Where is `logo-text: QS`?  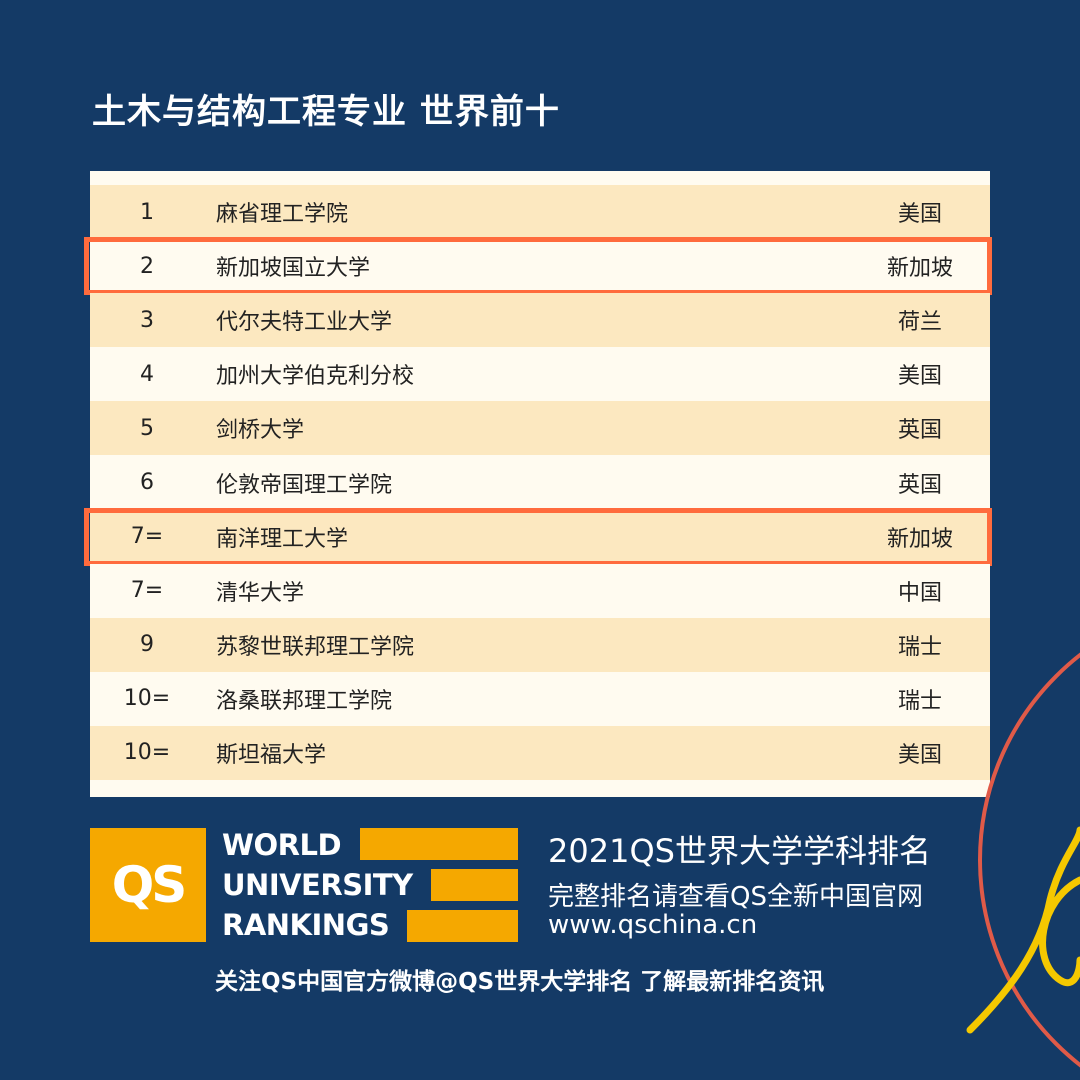 logo-text: QS is located at coordinates (149, 885).